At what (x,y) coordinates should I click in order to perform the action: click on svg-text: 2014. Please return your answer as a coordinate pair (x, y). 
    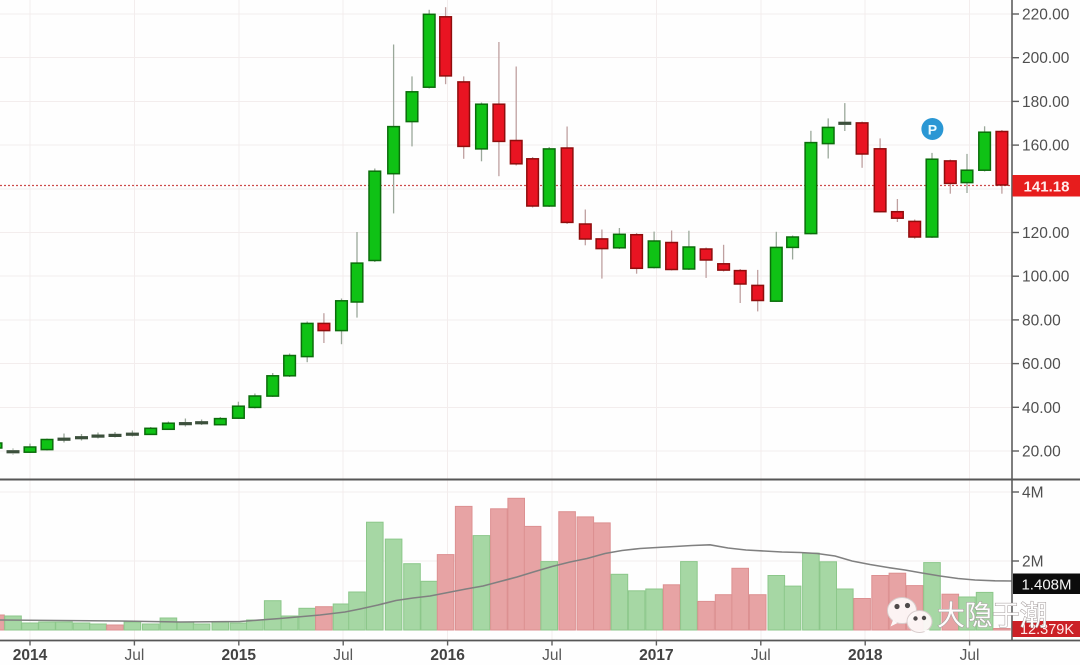
    Looking at the image, I should click on (30, 655).